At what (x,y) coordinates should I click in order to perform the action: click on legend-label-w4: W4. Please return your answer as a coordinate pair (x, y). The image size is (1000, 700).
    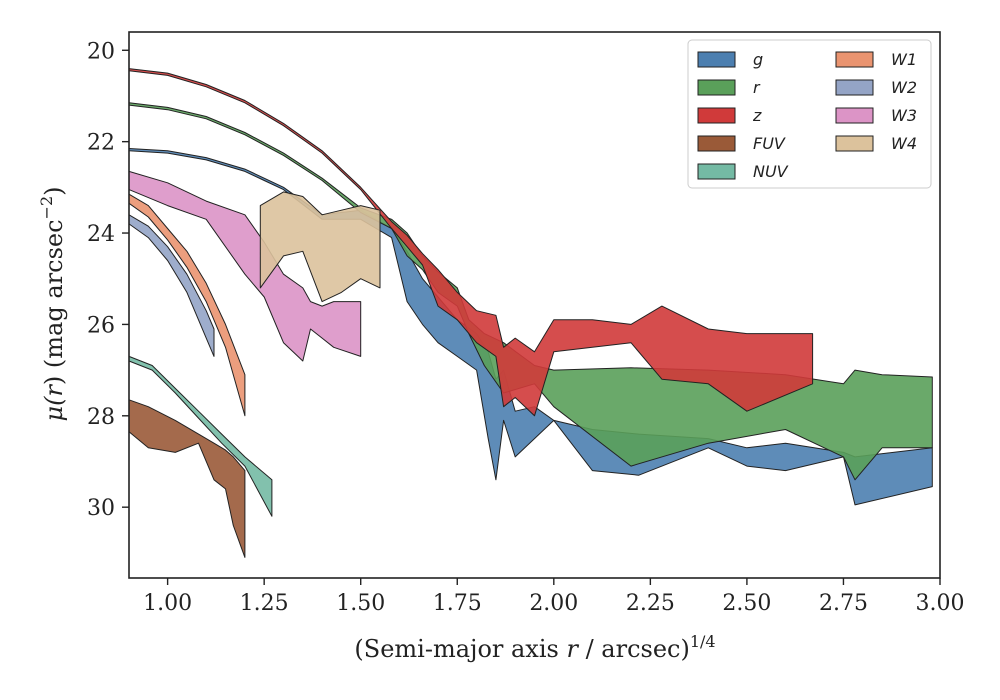
    Looking at the image, I should click on (904, 143).